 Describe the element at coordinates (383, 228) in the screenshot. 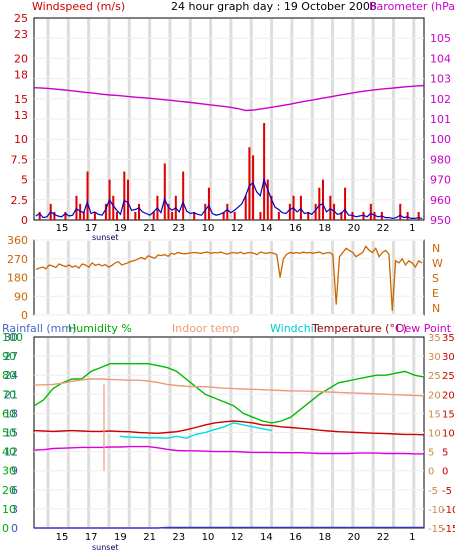

I see `p1-time-label: 22` at that location.